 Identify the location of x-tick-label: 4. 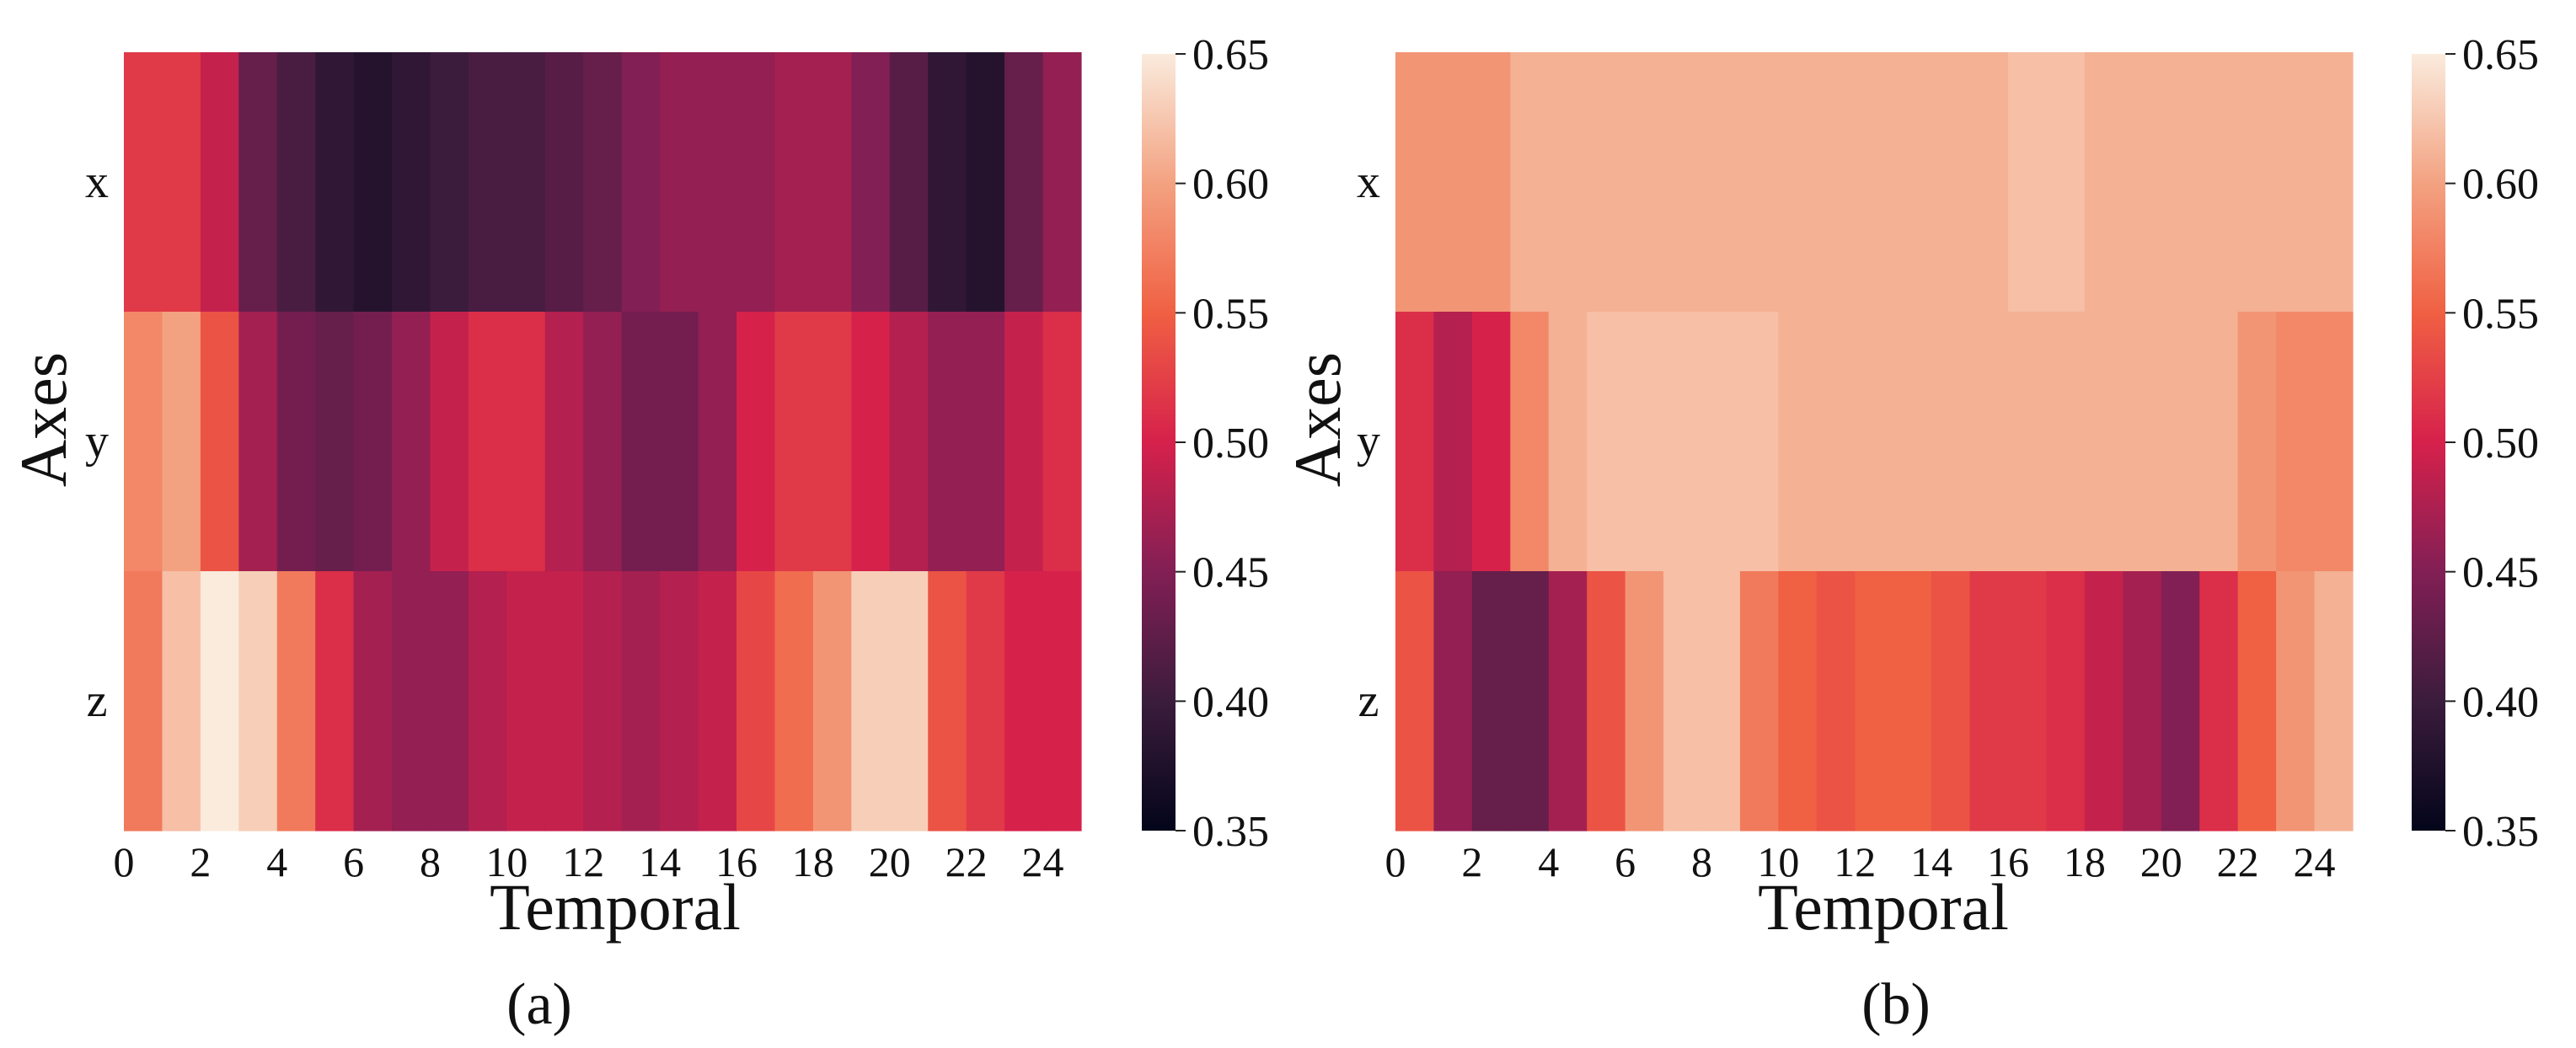
(276, 861).